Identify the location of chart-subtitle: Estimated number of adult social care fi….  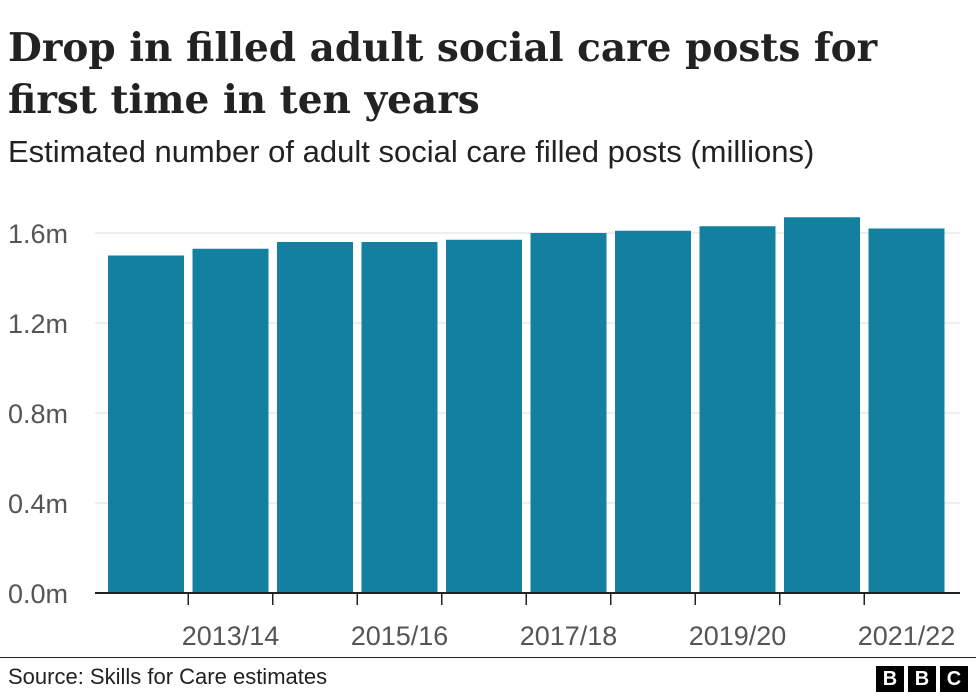
(411, 151).